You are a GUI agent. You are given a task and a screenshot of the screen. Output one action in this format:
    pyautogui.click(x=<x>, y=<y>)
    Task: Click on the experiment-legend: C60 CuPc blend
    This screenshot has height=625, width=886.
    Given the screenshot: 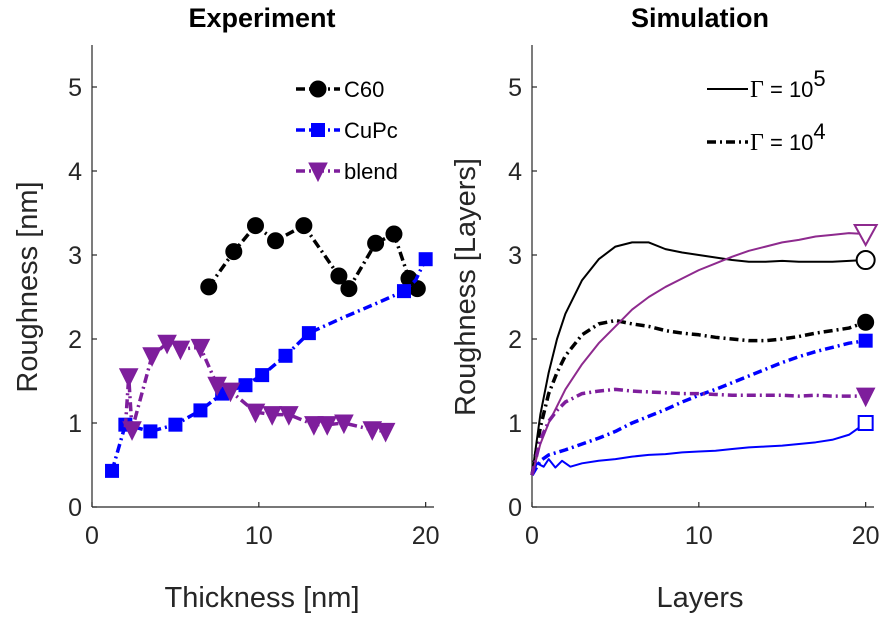 What is the action you would take?
    pyautogui.click(x=347, y=130)
    